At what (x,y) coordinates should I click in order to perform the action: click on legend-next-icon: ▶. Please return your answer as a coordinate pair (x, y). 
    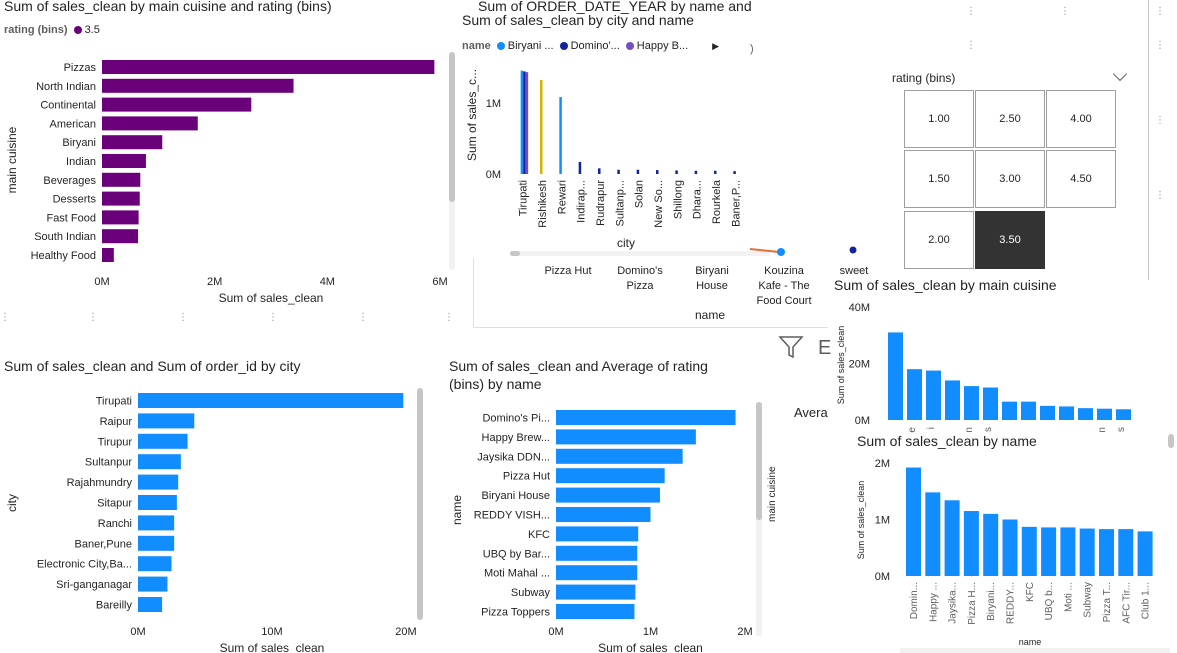
    Looking at the image, I should click on (716, 45).